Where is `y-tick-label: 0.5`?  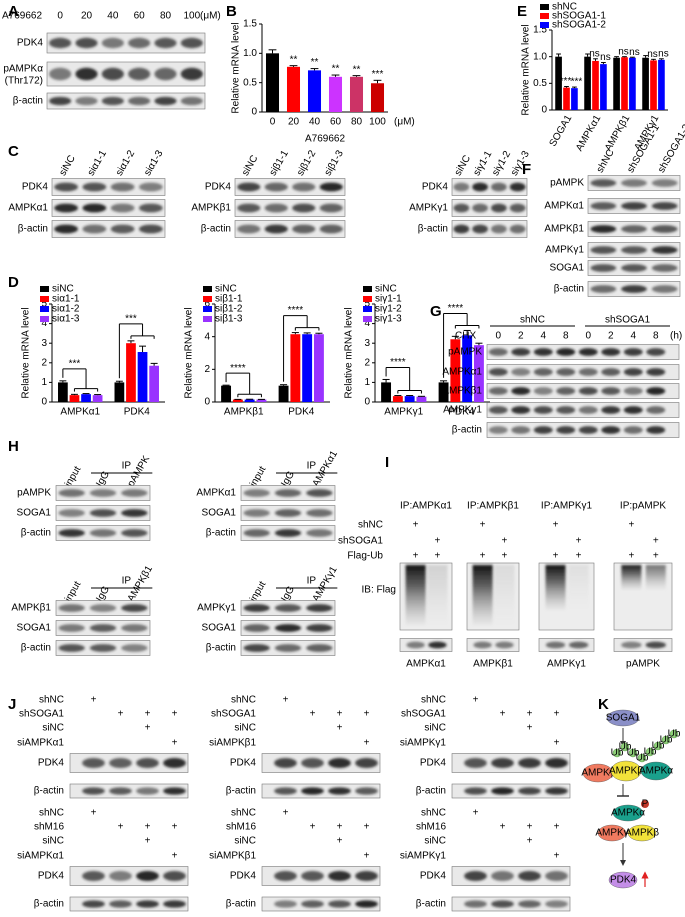 y-tick-label: 0.5 is located at coordinates (250, 82).